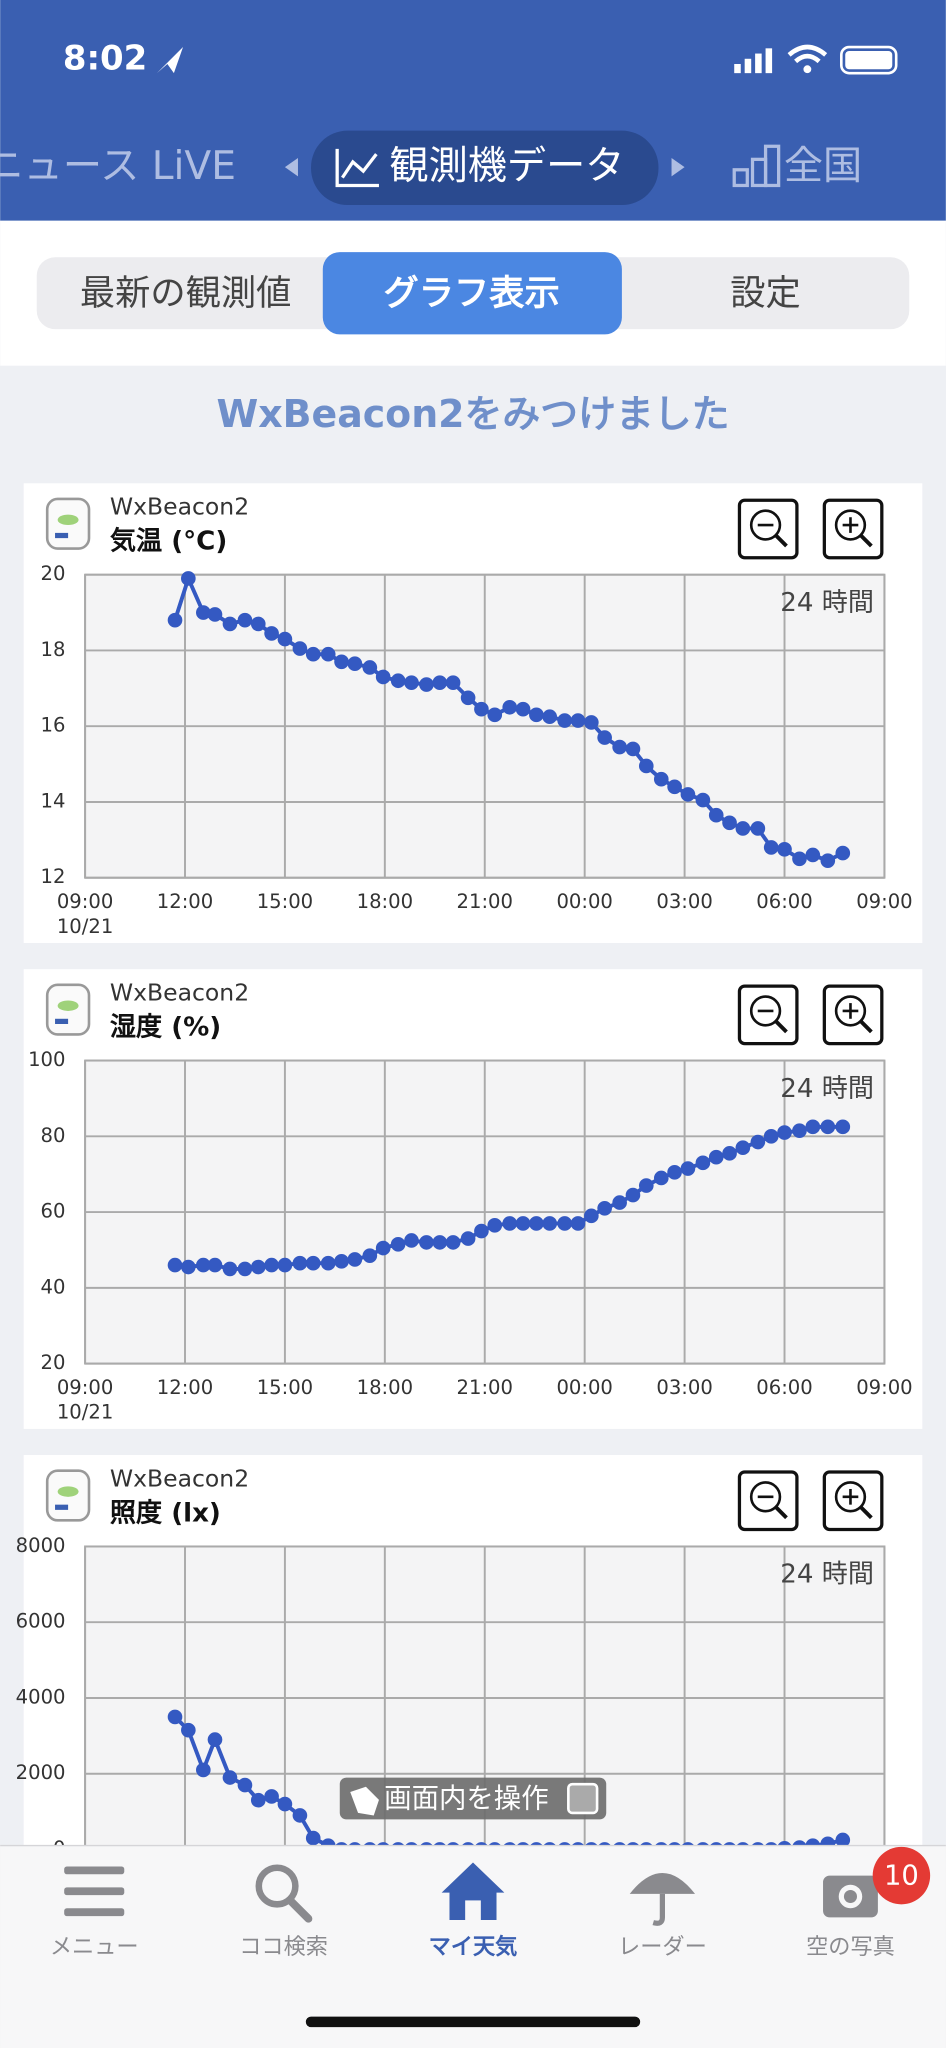  I want to click on active-tab, so click(485, 168).